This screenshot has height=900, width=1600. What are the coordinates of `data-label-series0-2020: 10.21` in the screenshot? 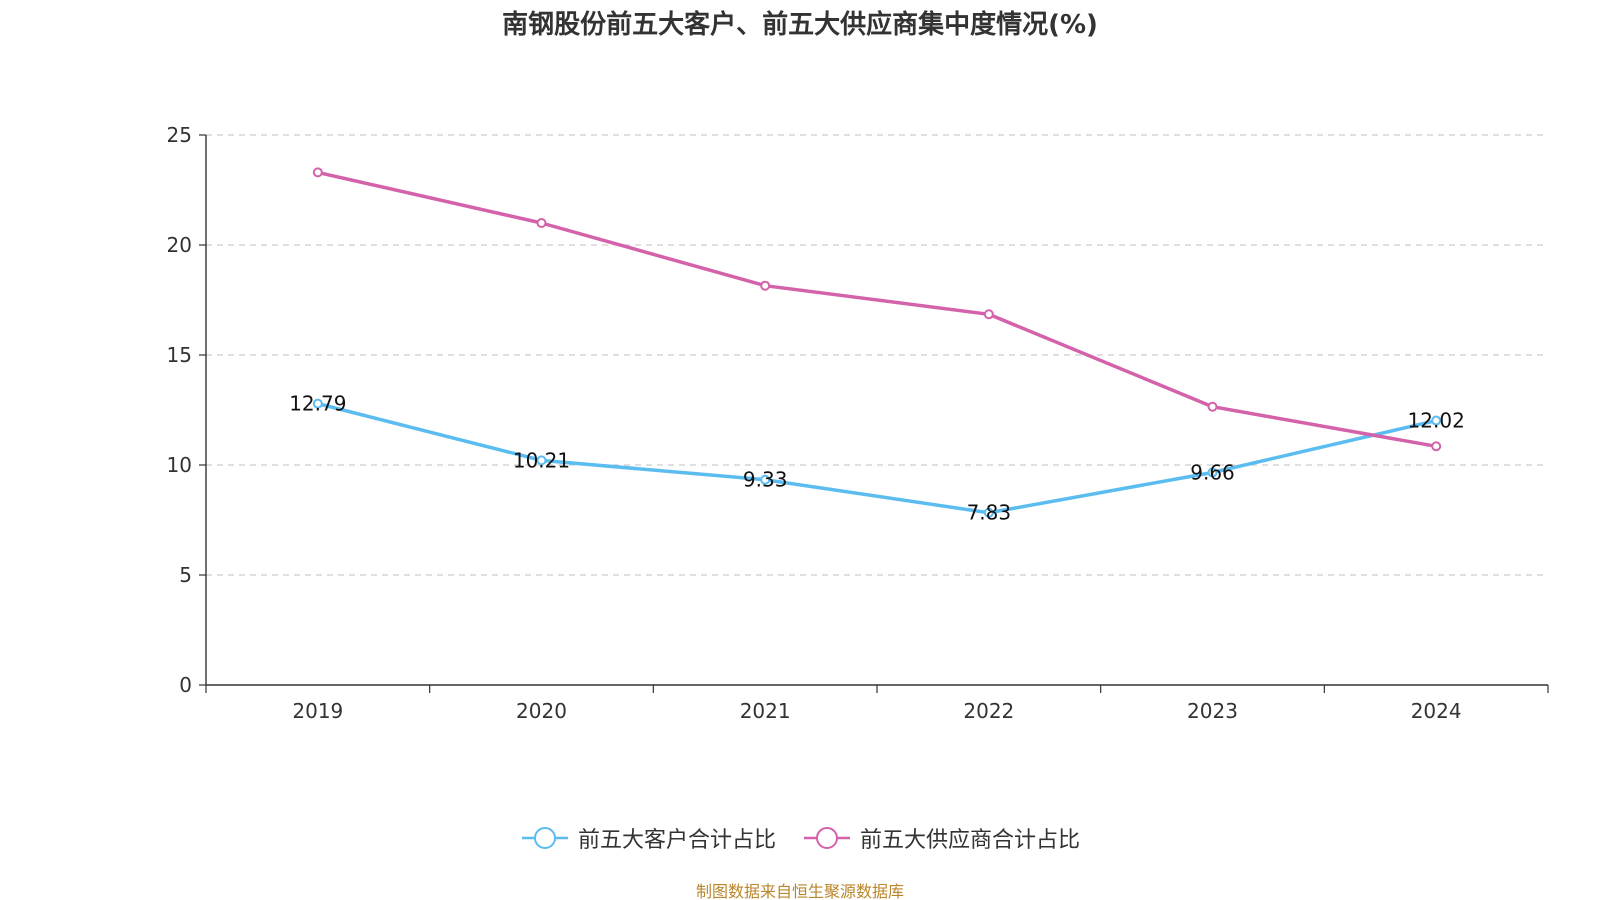 It's located at (541, 460).